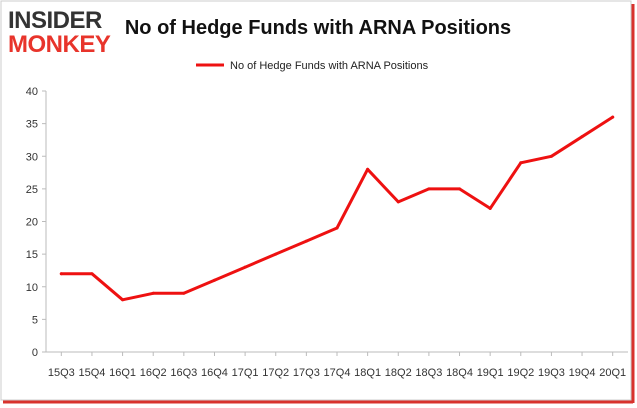 The width and height of the screenshot is (637, 408). Describe the element at coordinates (122, 373) in the screenshot. I see `x-tick-label: 16Q1` at that location.